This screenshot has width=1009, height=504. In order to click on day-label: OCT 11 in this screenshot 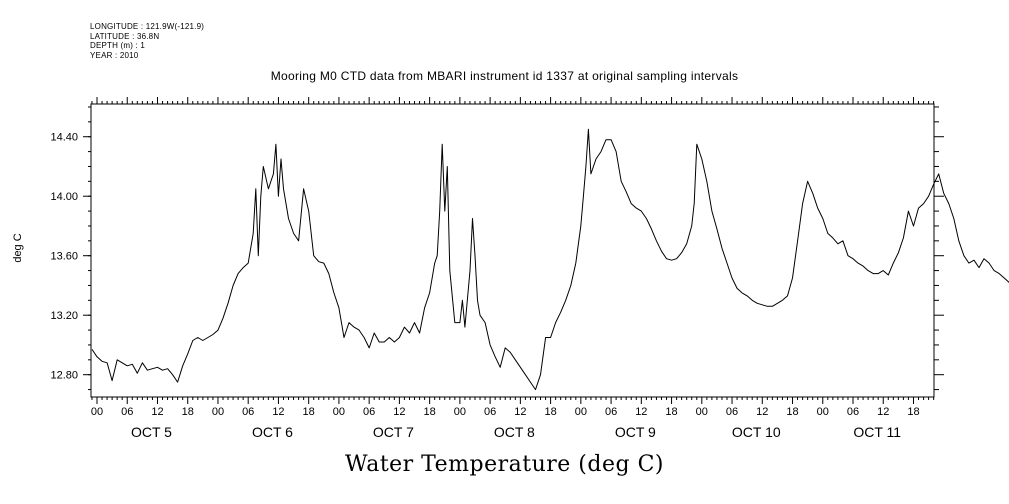, I will do `click(877, 432)`.